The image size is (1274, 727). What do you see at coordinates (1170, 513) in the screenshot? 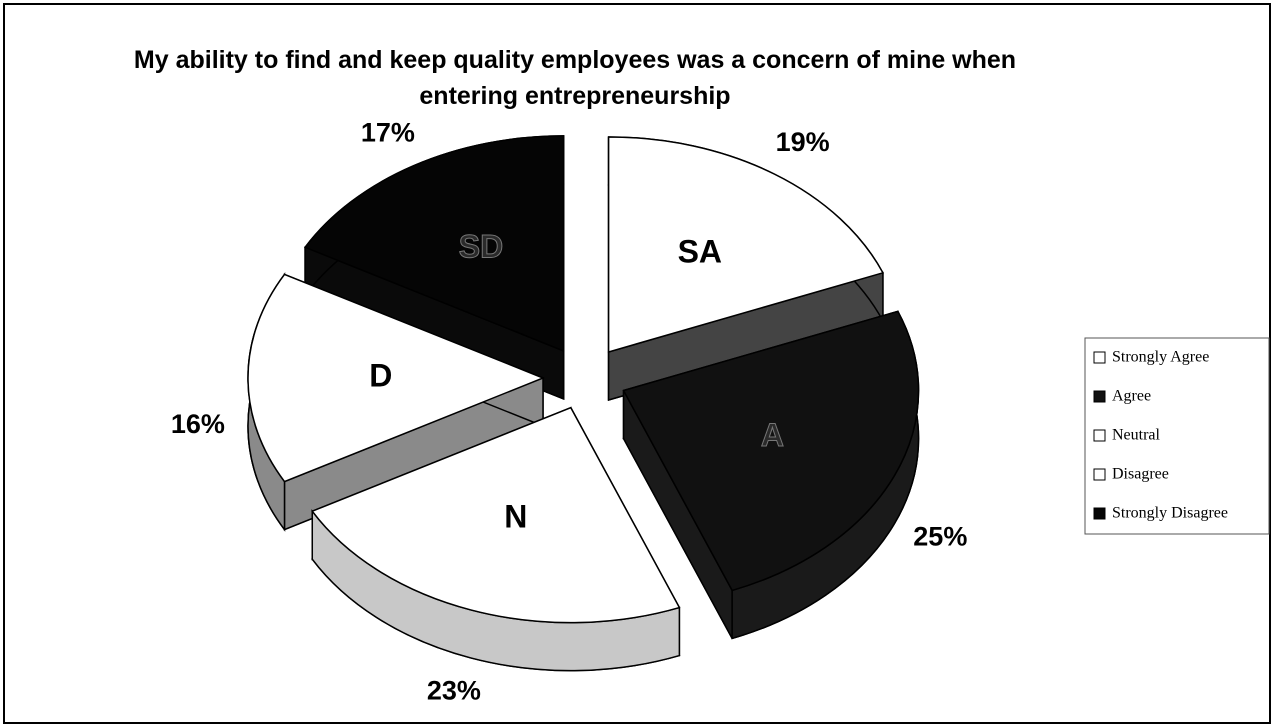
I see `legend-label: Strongly Disagree` at bounding box center [1170, 513].